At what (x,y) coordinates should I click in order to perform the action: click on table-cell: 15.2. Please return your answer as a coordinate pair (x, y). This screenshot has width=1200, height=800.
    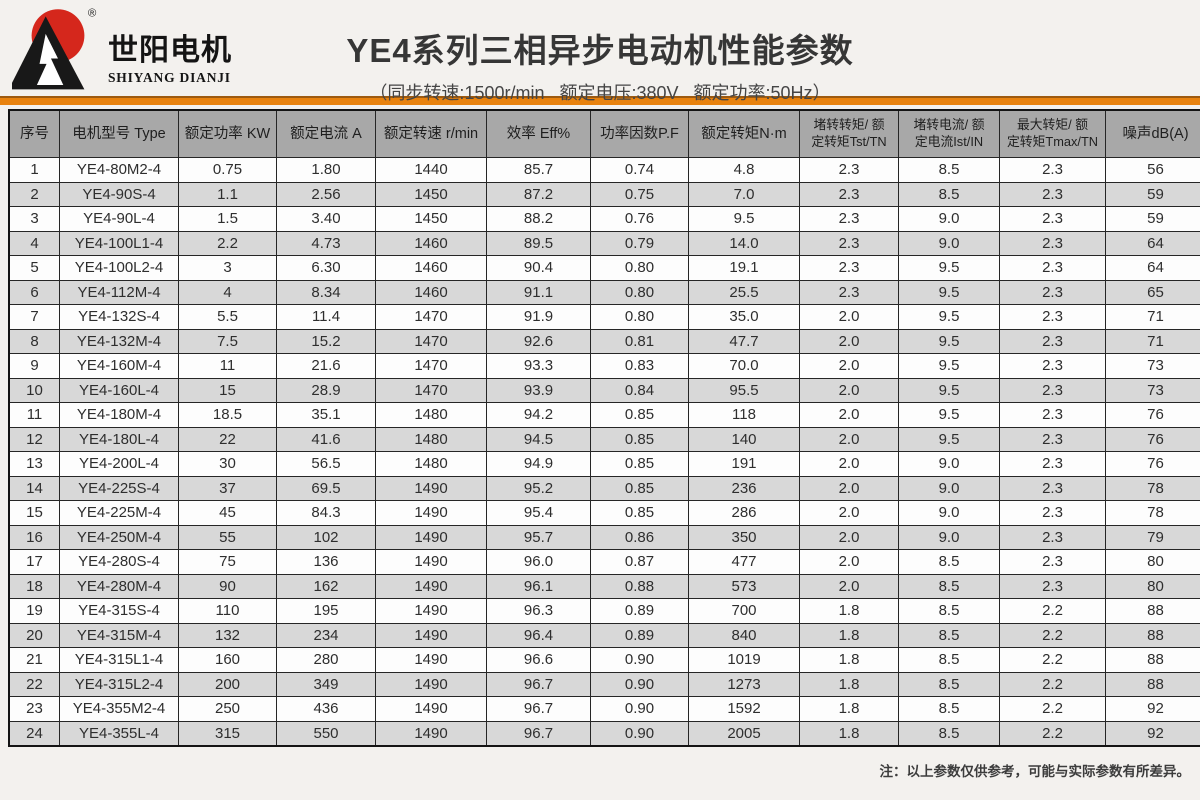
    Looking at the image, I should click on (326, 341).